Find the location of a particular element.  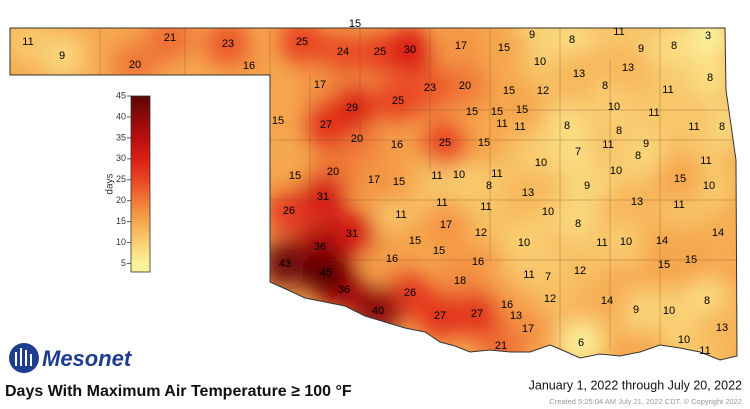

logo-emblem is located at coordinates (24, 358).